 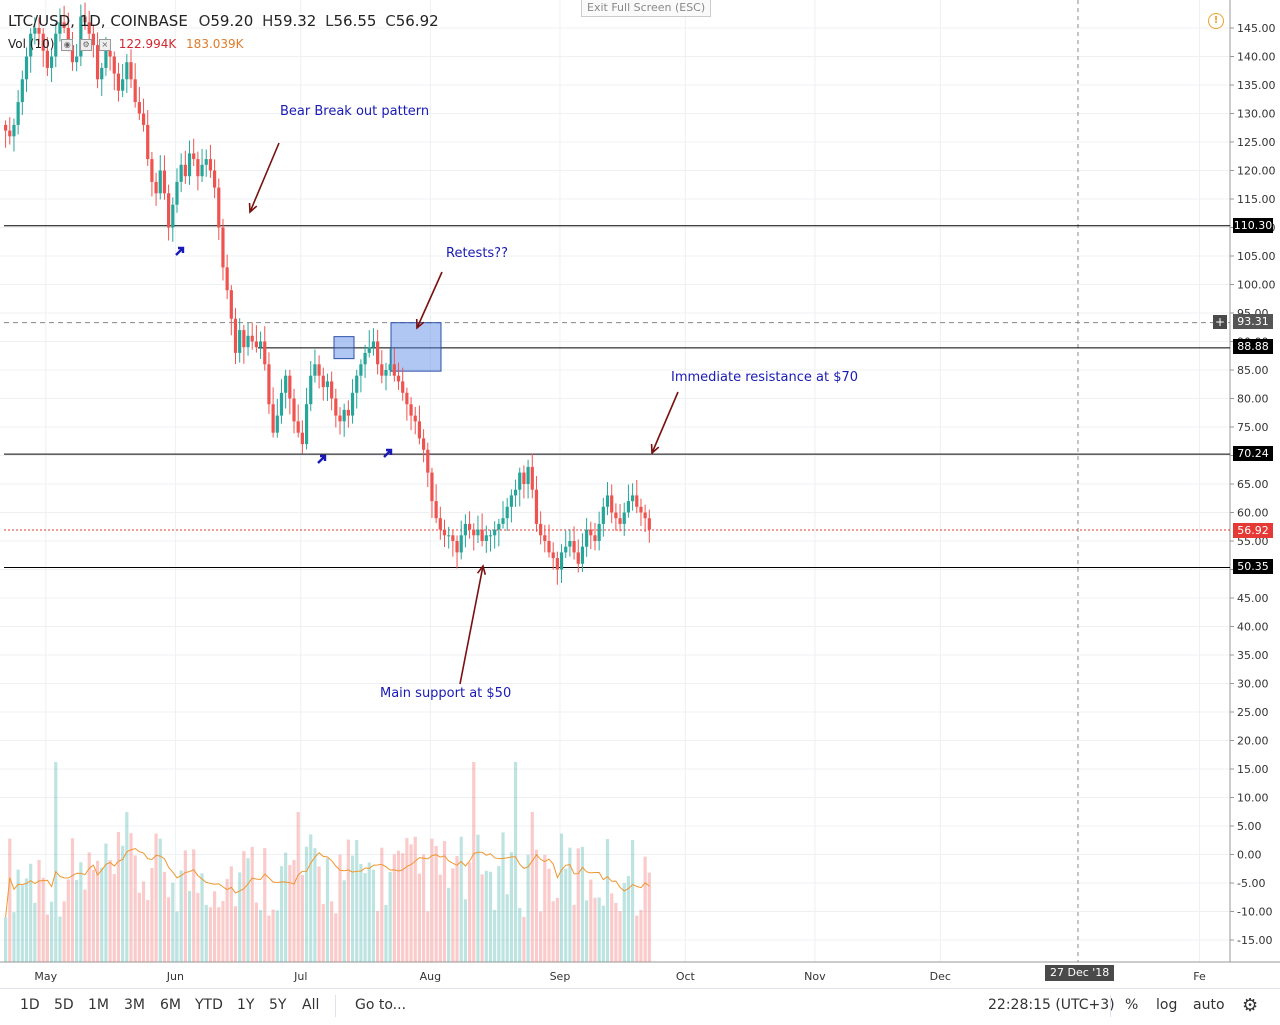 I want to click on volume-label: Vol (10), so click(x=31, y=44).